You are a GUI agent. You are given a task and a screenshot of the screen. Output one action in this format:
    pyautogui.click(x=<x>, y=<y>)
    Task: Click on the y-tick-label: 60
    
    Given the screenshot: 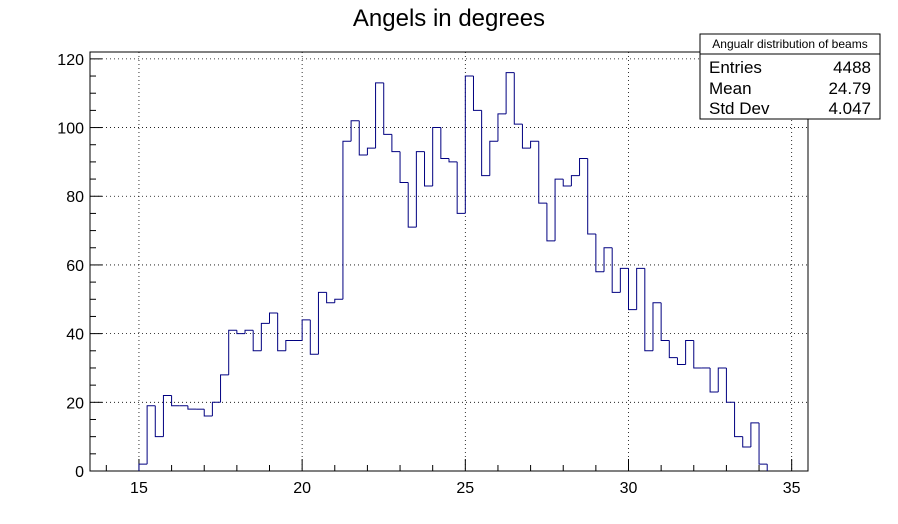 What is the action you would take?
    pyautogui.click(x=75, y=266)
    